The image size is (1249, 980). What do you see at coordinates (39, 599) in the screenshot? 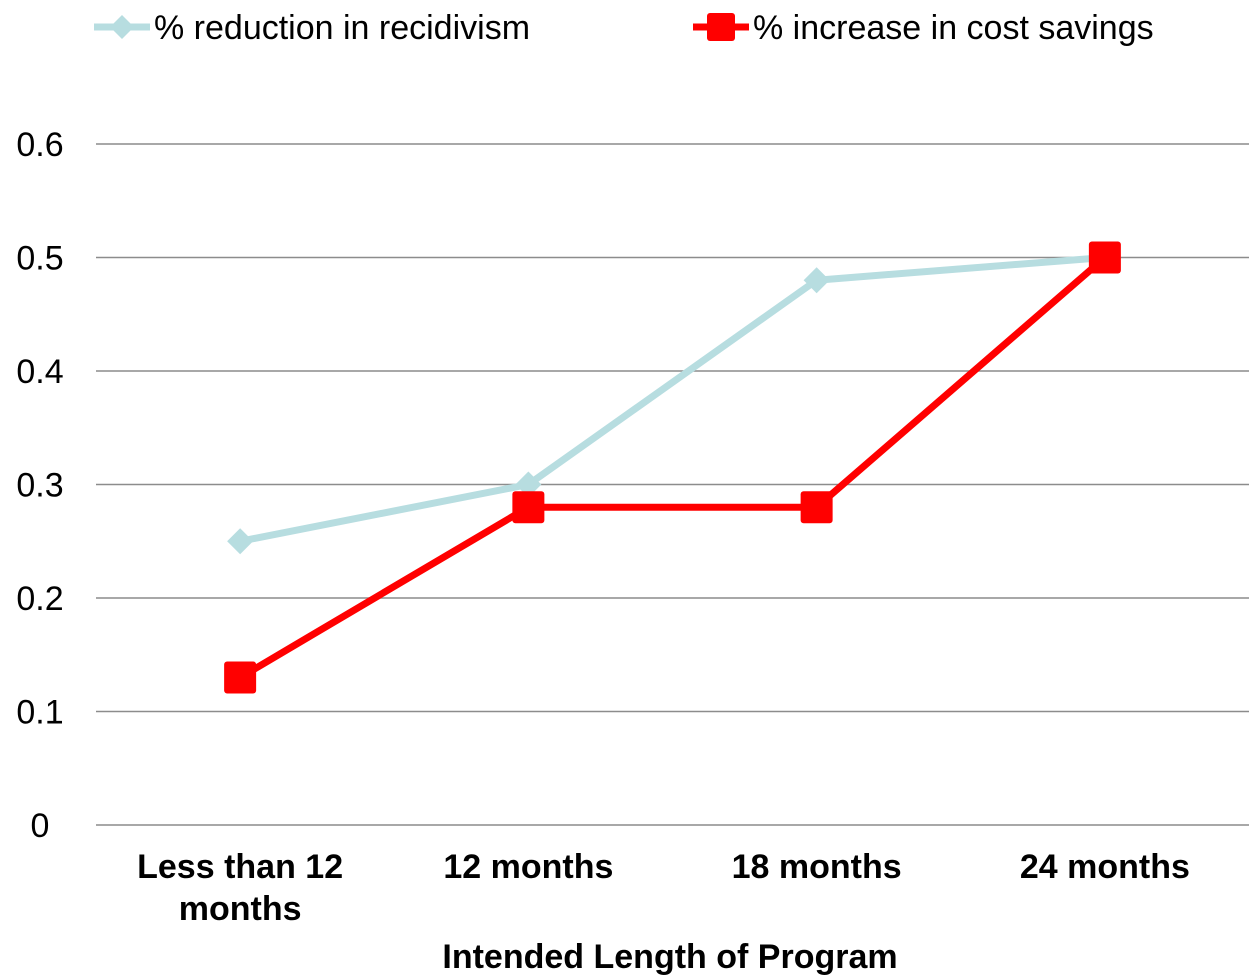
I see `y-tick-label: 0.2` at bounding box center [39, 599].